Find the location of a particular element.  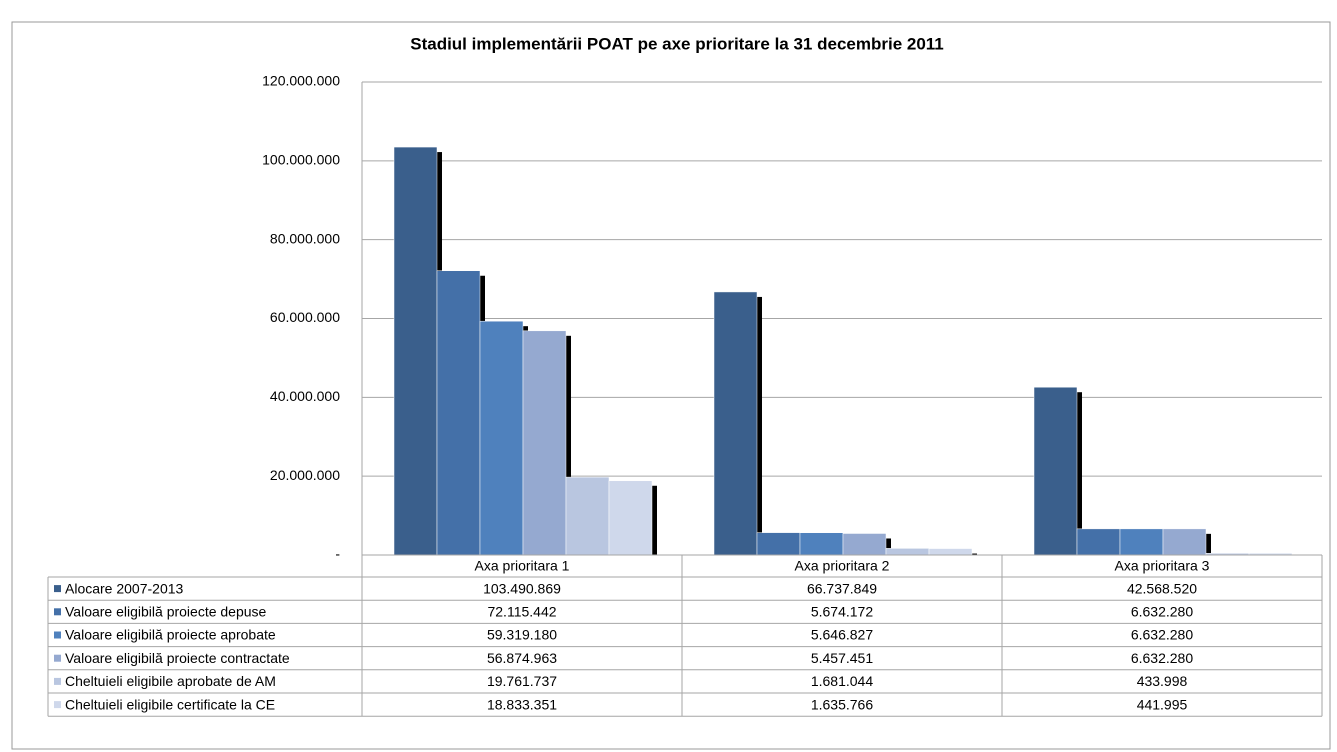

y-tick-label: - is located at coordinates (337, 554).